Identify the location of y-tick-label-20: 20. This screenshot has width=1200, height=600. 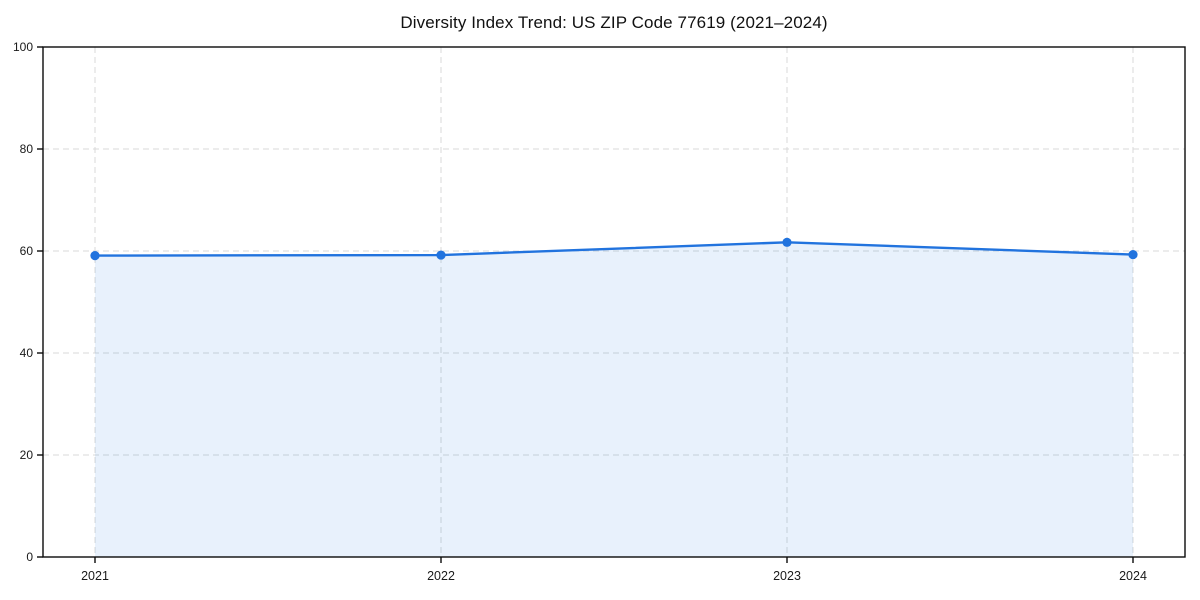
(27, 455).